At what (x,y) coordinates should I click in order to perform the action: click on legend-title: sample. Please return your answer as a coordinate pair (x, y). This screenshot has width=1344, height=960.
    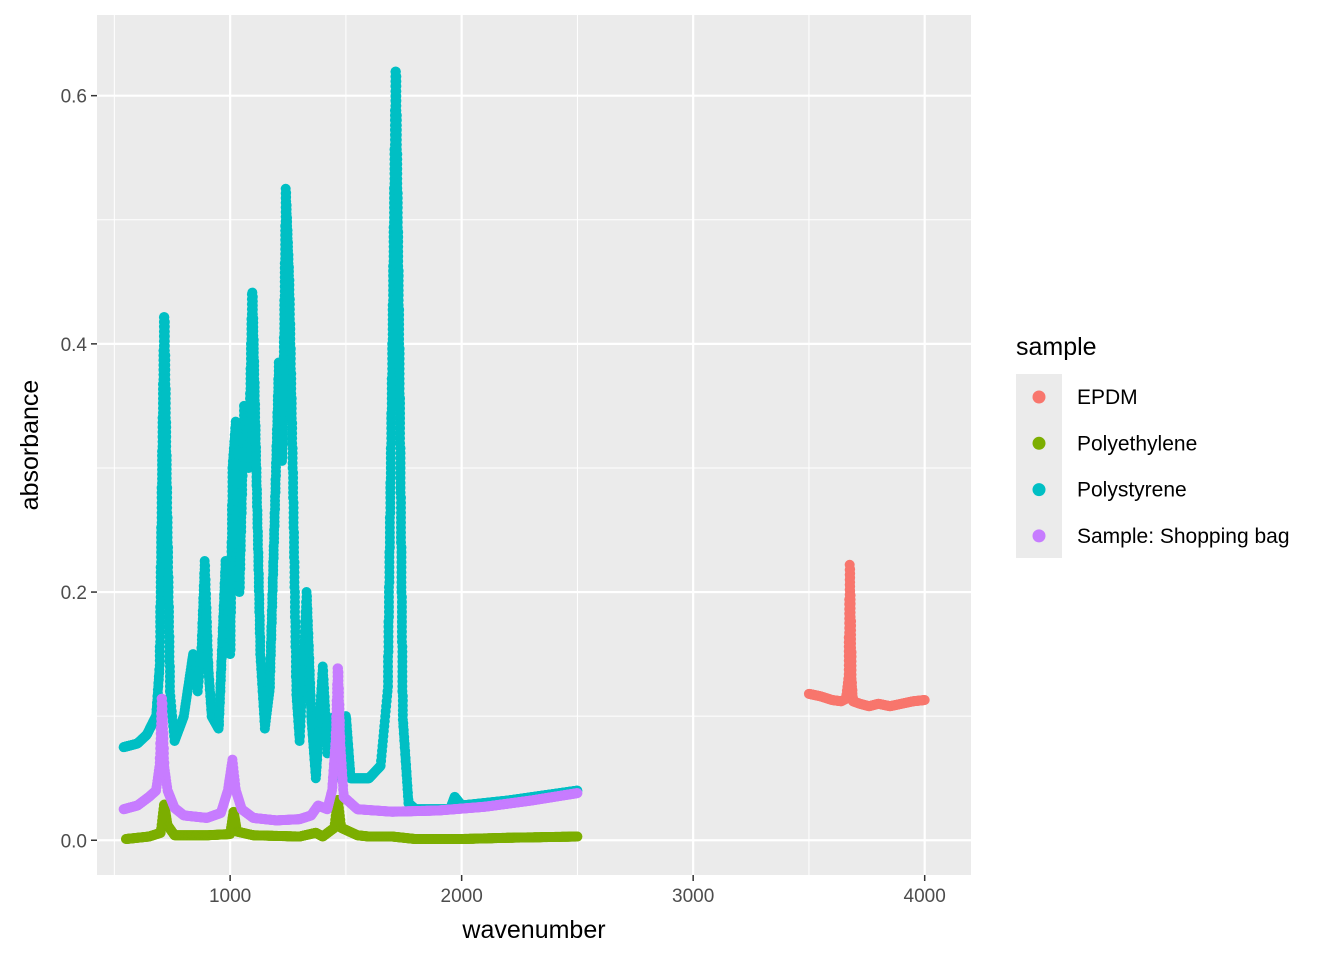
    Looking at the image, I should click on (1056, 347).